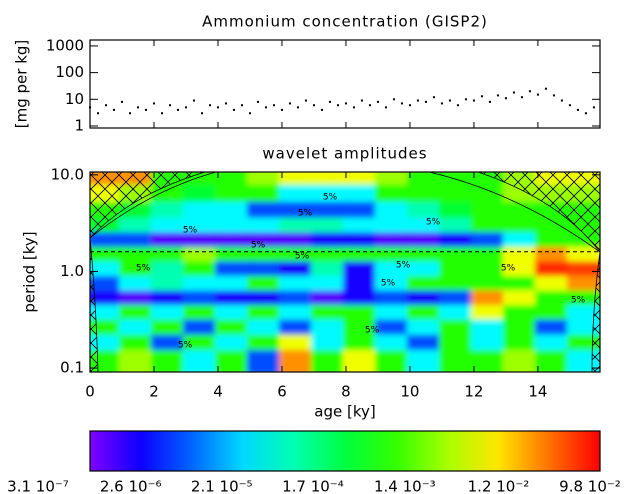  I want to click on x-tick-label: 0, so click(90, 392).